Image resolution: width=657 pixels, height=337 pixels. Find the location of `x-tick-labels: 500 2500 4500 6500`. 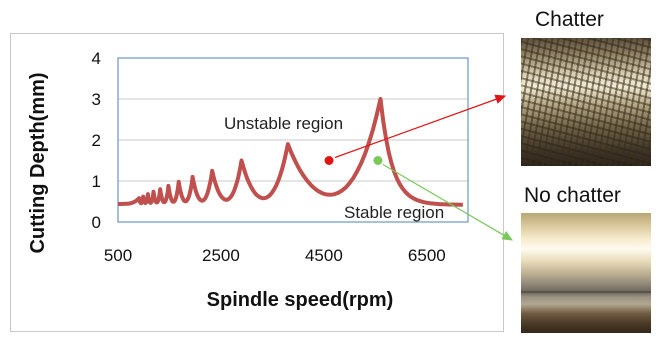

x-tick-labels: 500 2500 4500 6500 is located at coordinates (275, 255).